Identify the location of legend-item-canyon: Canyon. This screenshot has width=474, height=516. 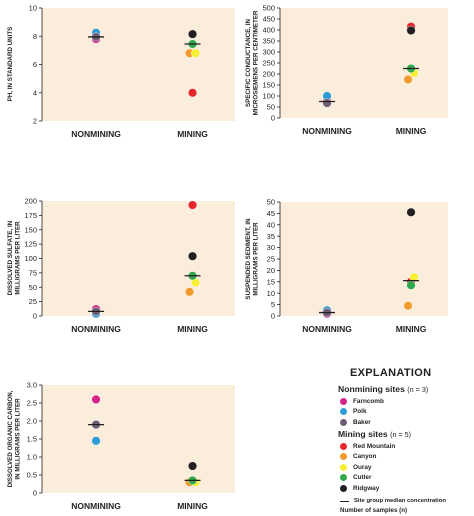
(358, 457).